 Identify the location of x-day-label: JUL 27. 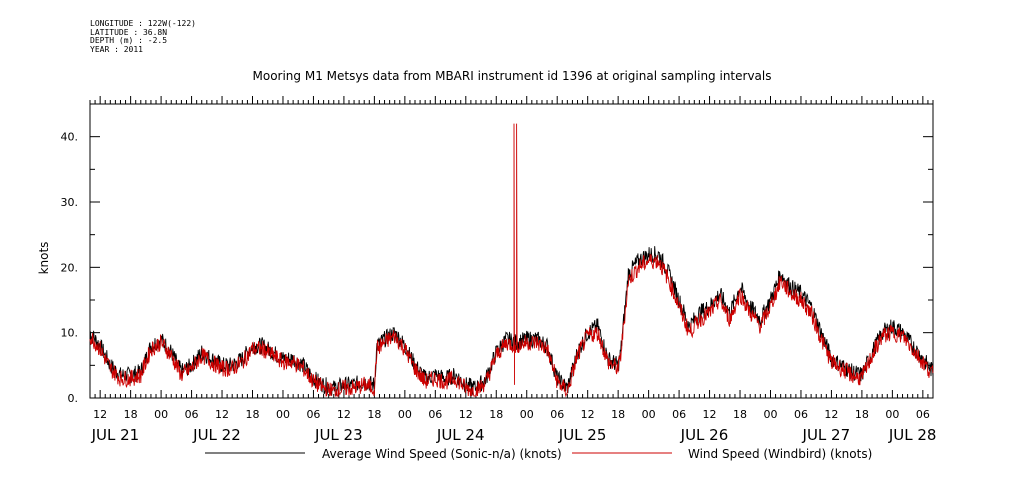
(826, 435).